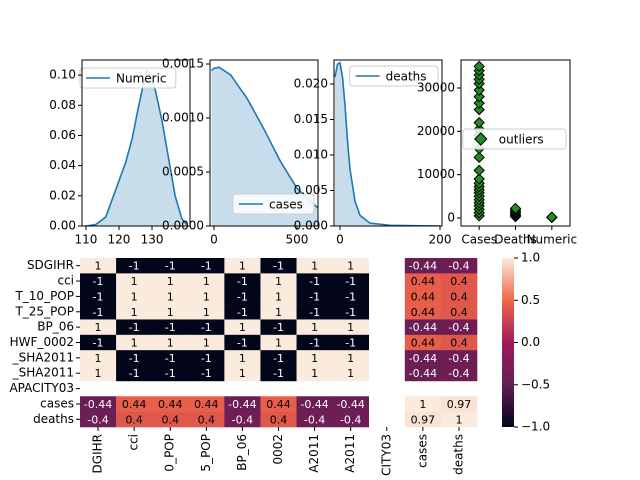 The height and width of the screenshot is (480, 640). I want to click on row-label: deaths, so click(53, 419).